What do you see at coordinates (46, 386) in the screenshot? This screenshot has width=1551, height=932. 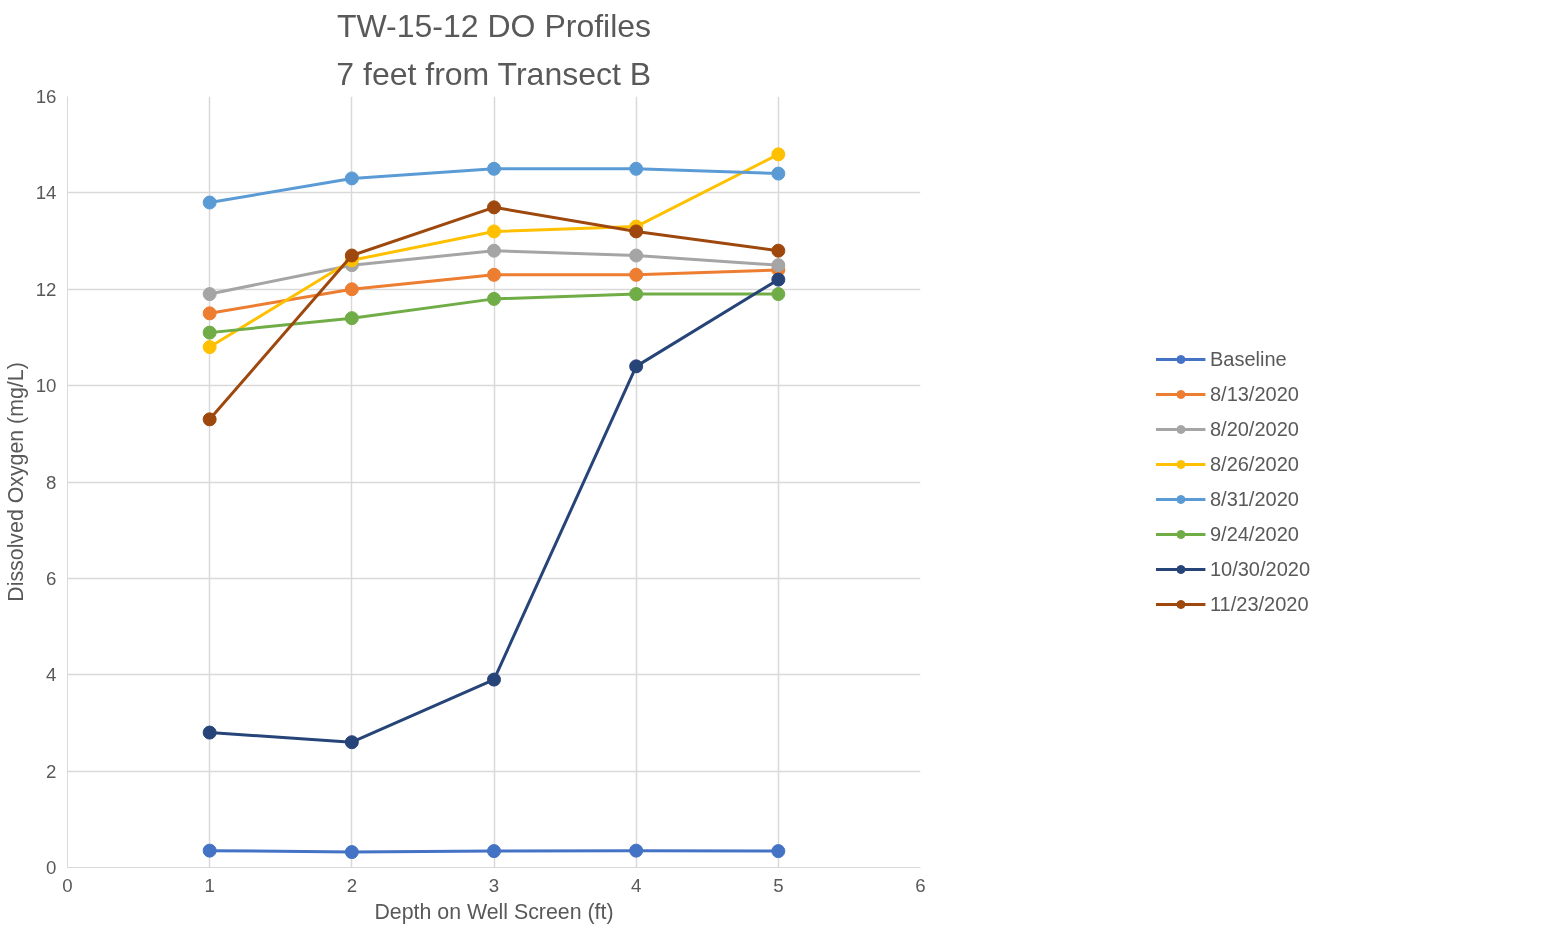 I see `y-tick-label: 10` at bounding box center [46, 386].